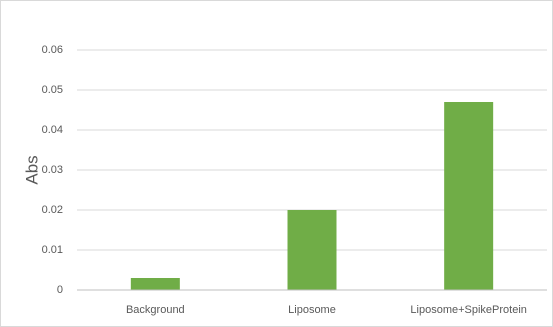 Image resolution: width=553 pixels, height=327 pixels. What do you see at coordinates (155, 284) in the screenshot?
I see `bar-background` at bounding box center [155, 284].